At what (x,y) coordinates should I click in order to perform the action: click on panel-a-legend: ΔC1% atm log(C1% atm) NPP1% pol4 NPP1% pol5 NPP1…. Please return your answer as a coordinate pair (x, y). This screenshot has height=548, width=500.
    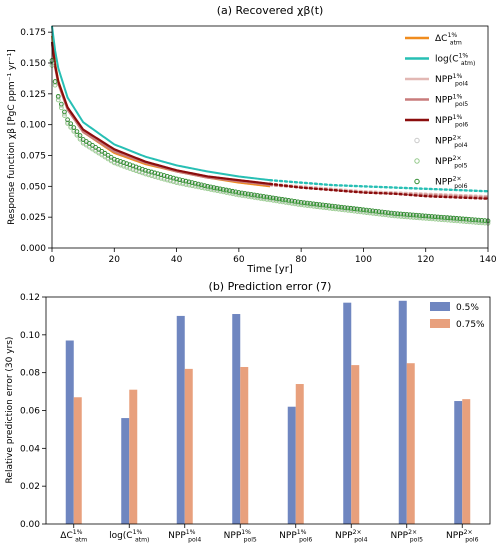
    Looking at the image, I should click on (440, 111).